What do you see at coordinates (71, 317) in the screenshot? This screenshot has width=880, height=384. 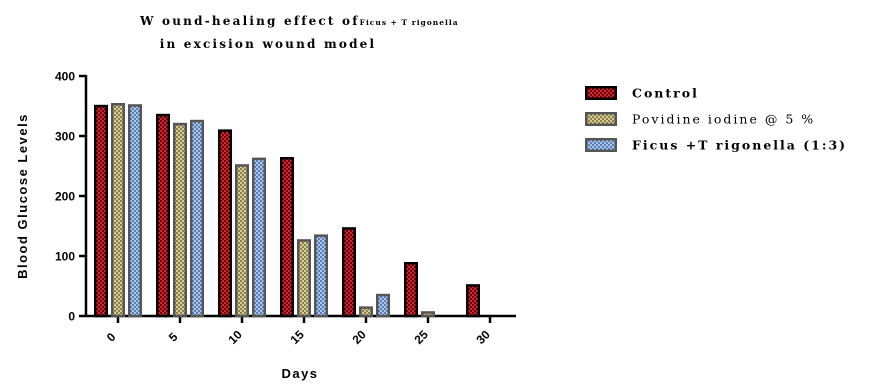 I see `y-tick-label: 0` at bounding box center [71, 317].